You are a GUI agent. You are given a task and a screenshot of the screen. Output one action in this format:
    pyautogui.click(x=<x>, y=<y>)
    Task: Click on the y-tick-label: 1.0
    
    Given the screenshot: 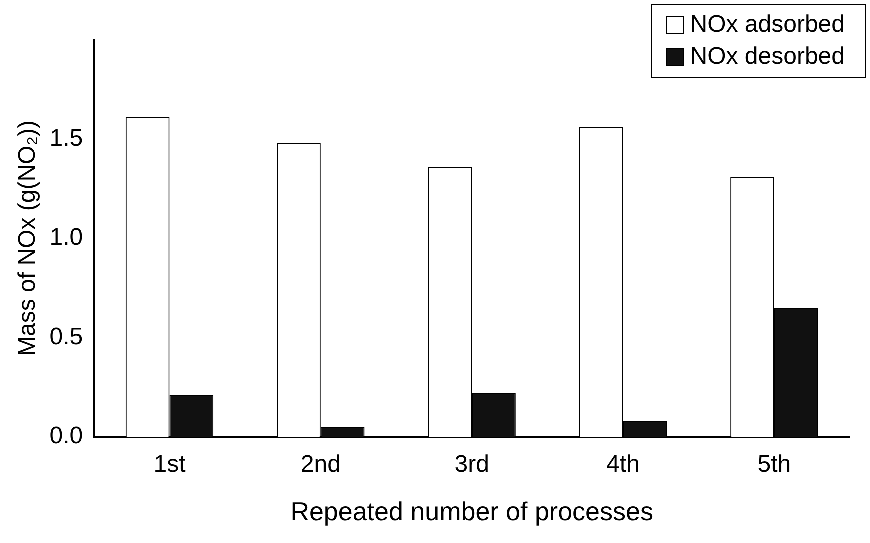 What is the action you would take?
    pyautogui.click(x=67, y=238)
    